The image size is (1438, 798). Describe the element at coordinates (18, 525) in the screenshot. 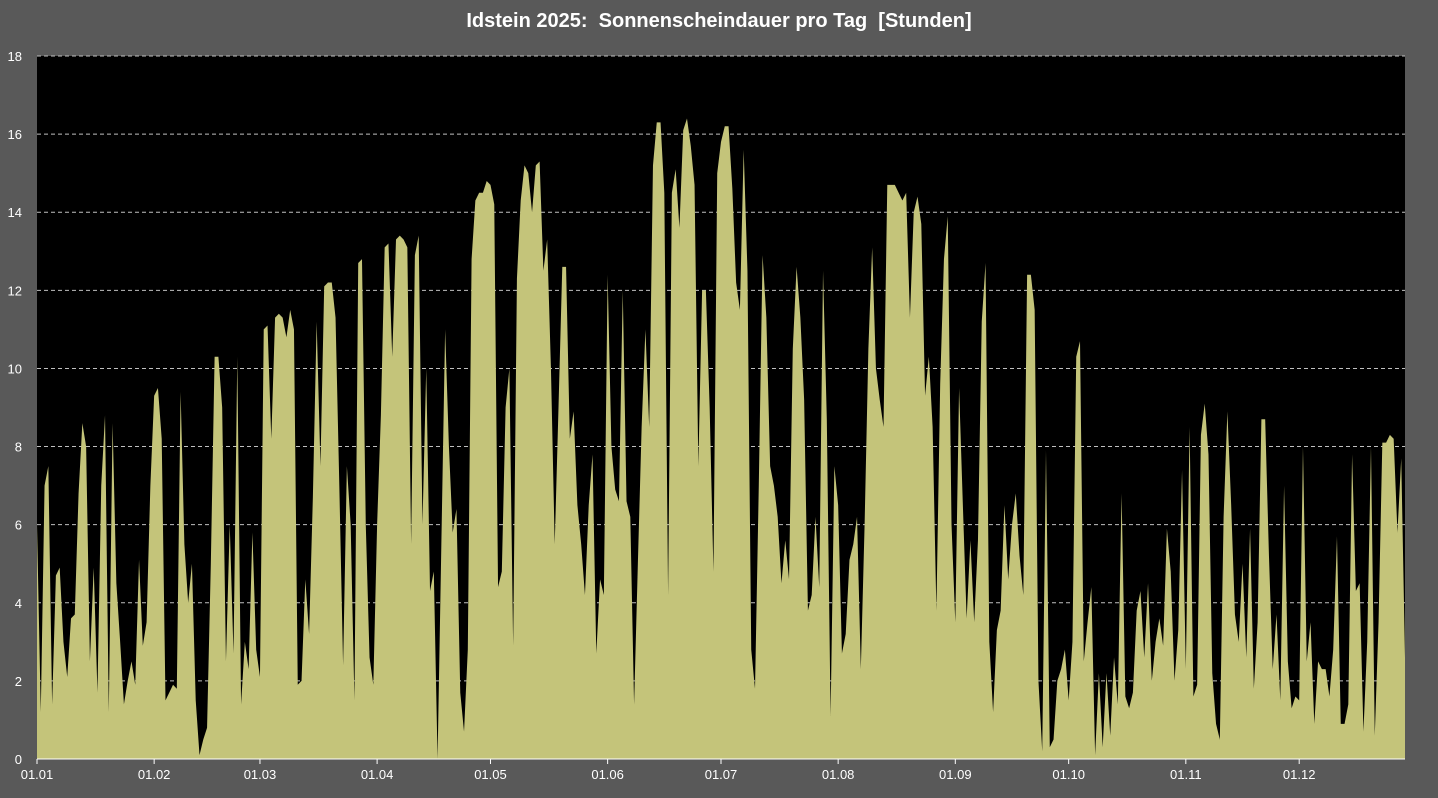

I see `y-tick-label: 6` at that location.